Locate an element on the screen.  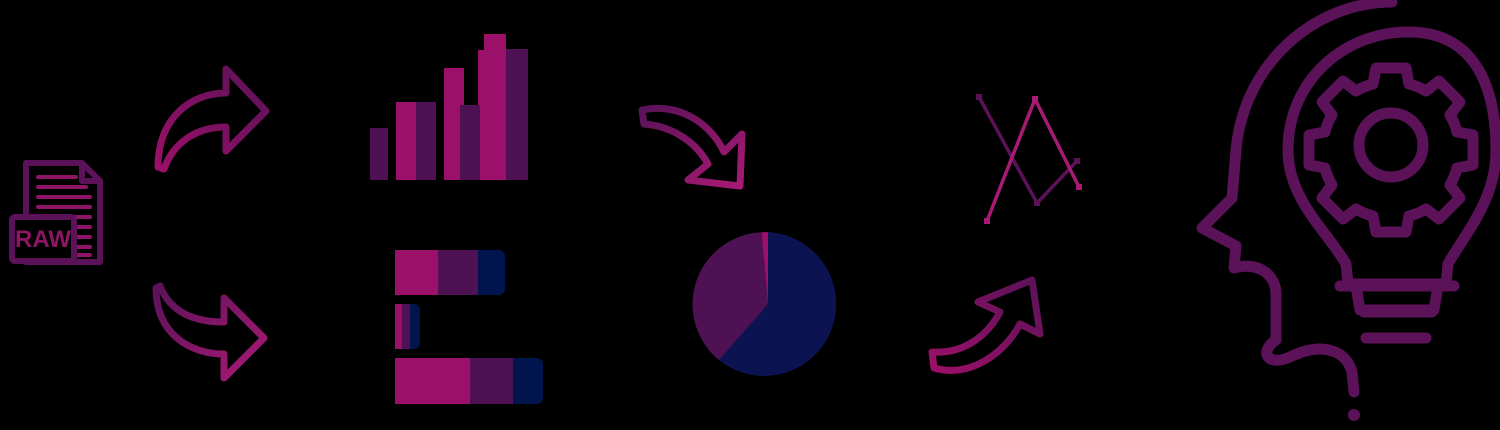
bar-2a is located at coordinates (406, 141).